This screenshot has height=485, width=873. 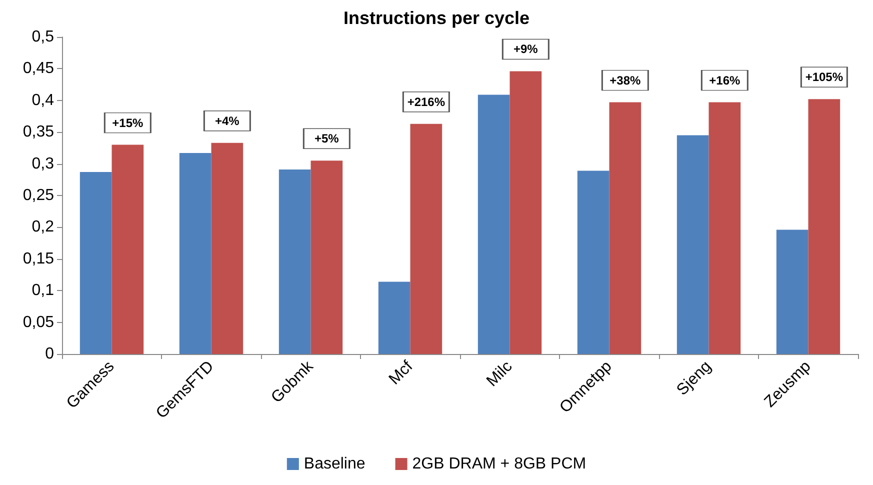 What do you see at coordinates (335, 464) in the screenshot?
I see `legend-label: Baseline` at bounding box center [335, 464].